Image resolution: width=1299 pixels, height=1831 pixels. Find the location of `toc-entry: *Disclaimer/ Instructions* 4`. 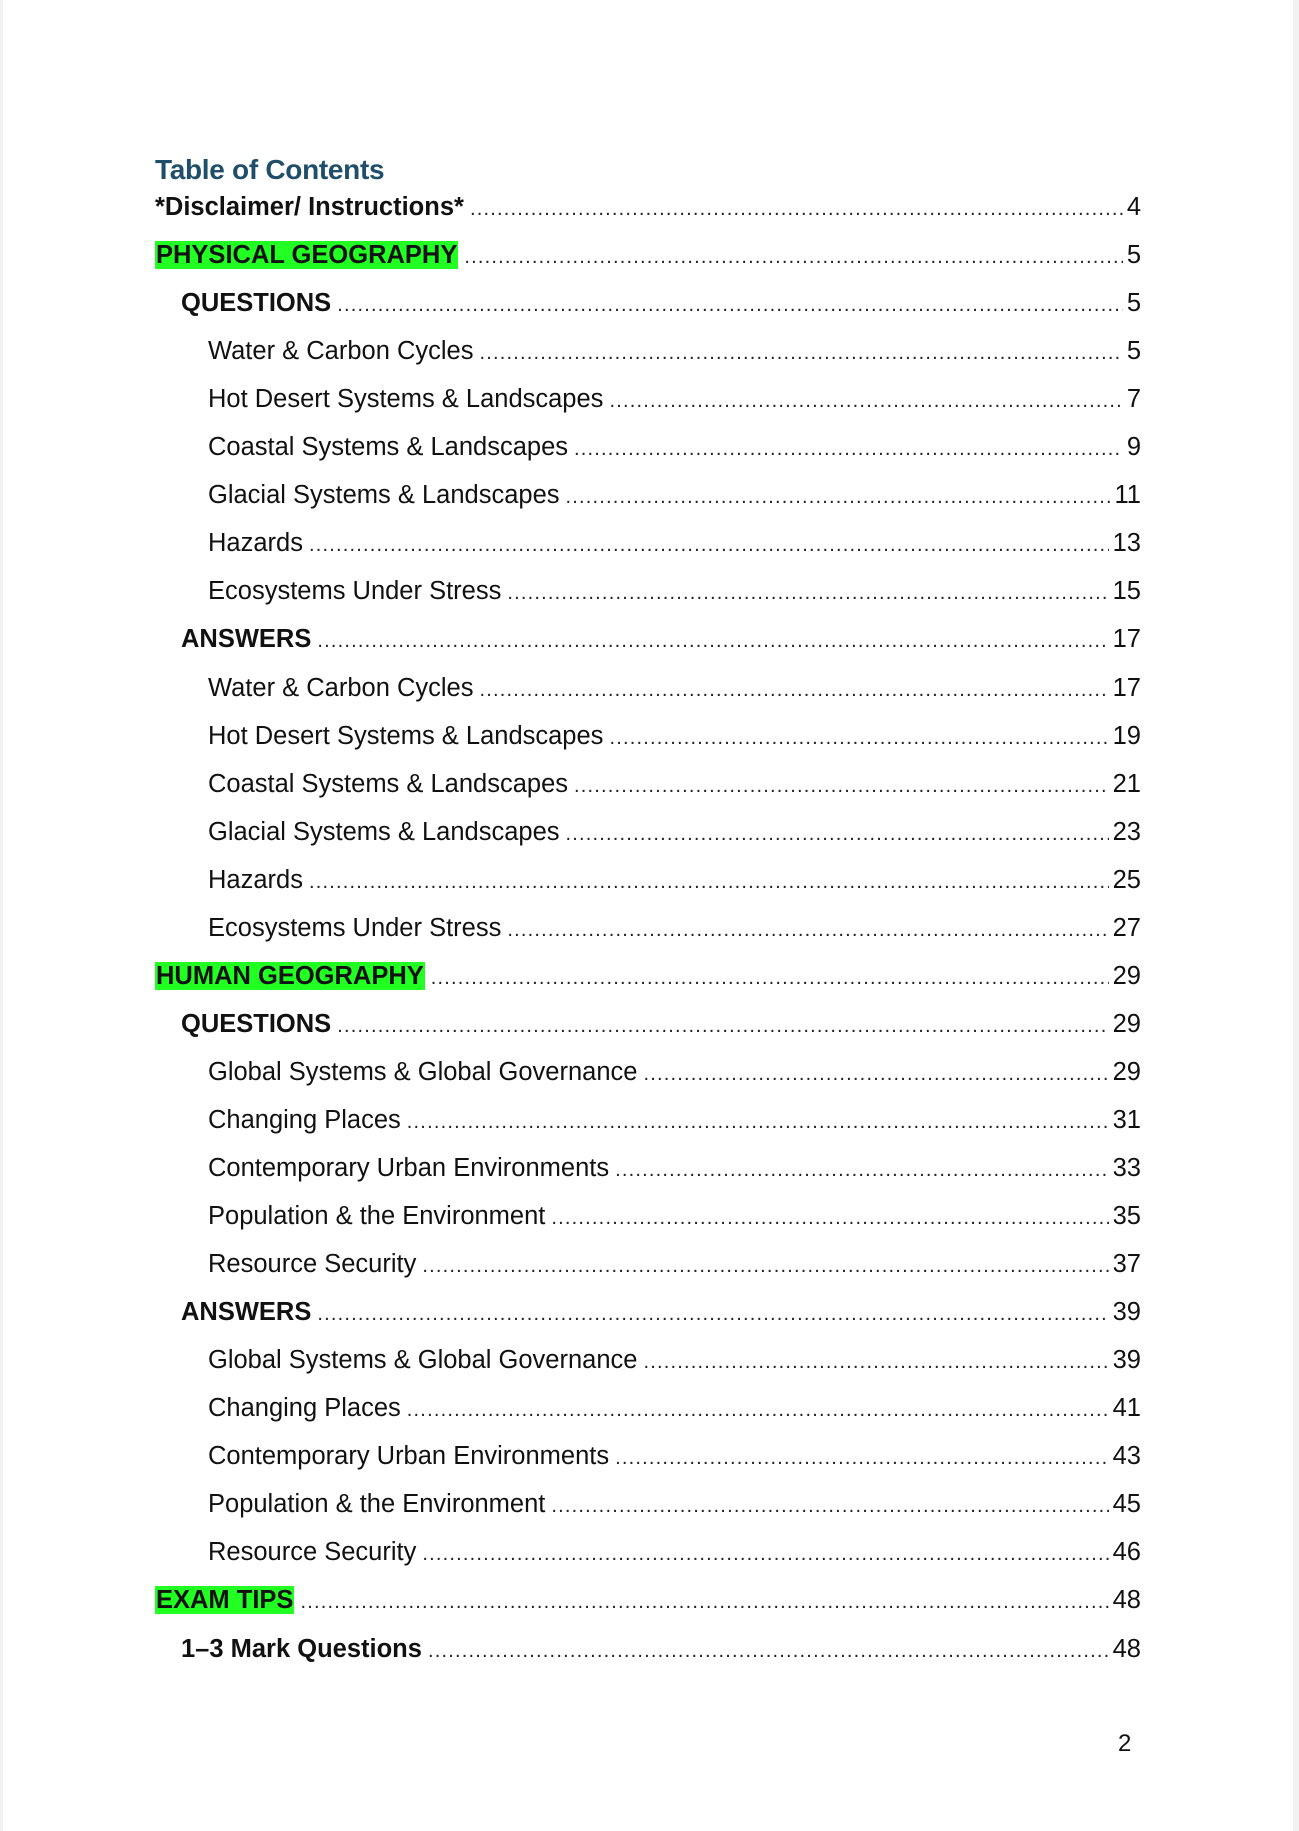

toc-entry: *Disclaimer/ Instructions* 4 is located at coordinates (648, 211).